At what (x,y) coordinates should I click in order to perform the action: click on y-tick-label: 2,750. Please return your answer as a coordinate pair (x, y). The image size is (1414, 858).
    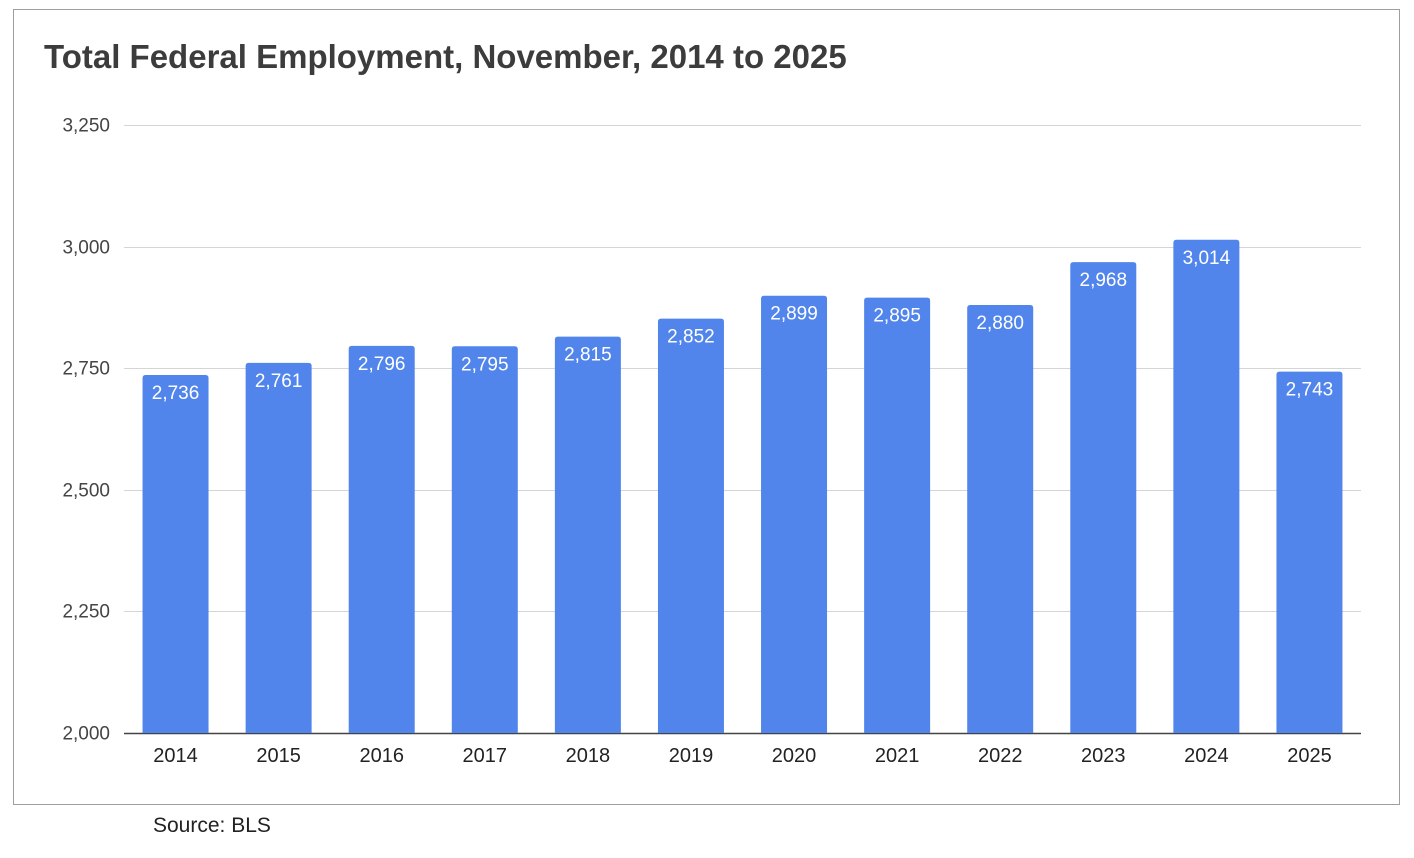
    Looking at the image, I should click on (86, 369).